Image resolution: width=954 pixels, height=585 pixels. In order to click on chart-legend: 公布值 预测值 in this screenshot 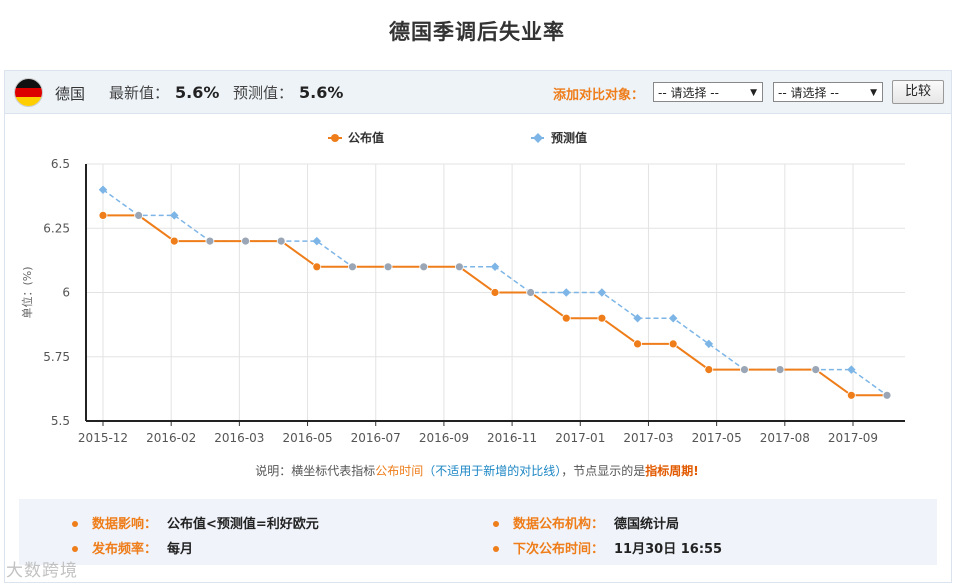, I will do `click(457, 137)`.